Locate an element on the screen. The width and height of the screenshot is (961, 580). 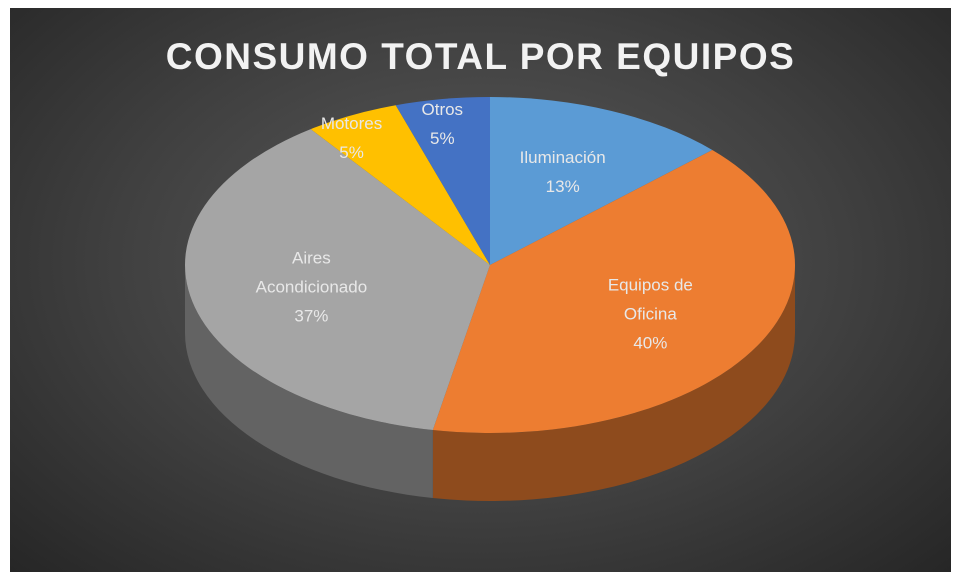
chart-title: CONSUMO TOTAL POR EQUIPOS is located at coordinates (480, 56).